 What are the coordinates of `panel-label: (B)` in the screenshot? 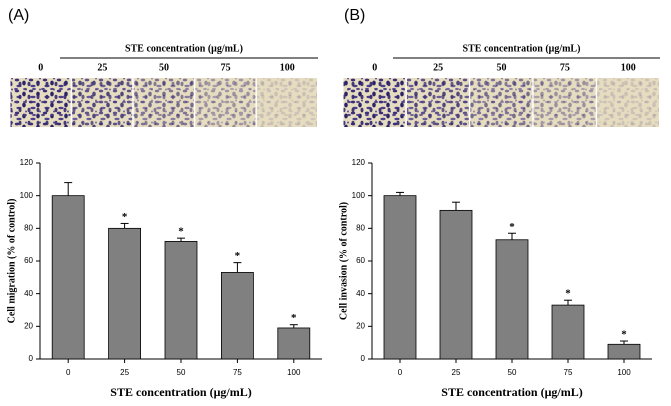 It's located at (354, 15).